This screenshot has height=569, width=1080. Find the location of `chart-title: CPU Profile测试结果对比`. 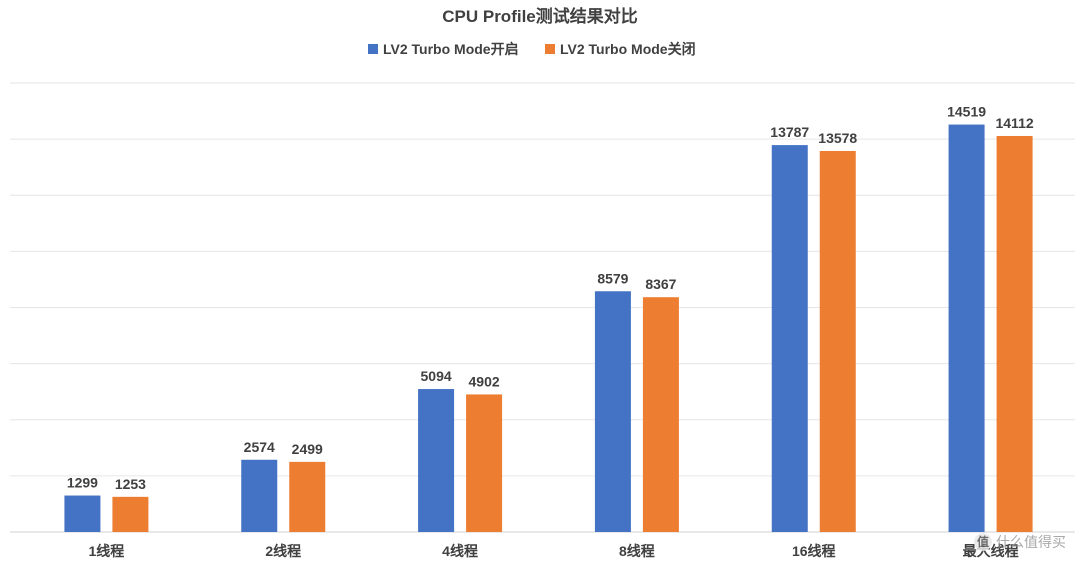

chart-title: CPU Profile测试结果对比 is located at coordinates (540, 16).